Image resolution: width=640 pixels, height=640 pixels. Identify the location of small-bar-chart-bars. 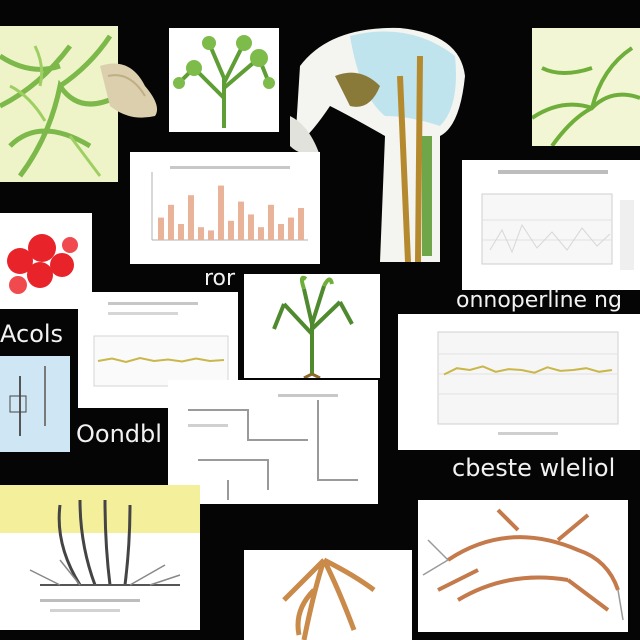
(231, 213).